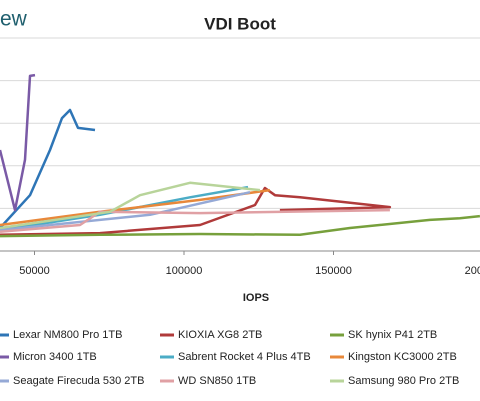  Describe the element at coordinates (184, 271) in the screenshot. I see `x-tick-label: 100000` at that location.